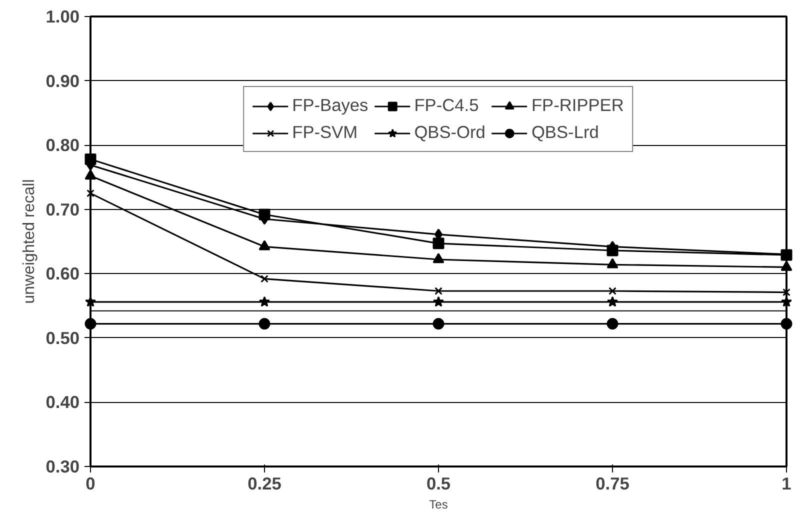 This screenshot has width=800, height=518. What do you see at coordinates (565, 132) in the screenshot?
I see `legend-label: QBS-Lrd` at bounding box center [565, 132].